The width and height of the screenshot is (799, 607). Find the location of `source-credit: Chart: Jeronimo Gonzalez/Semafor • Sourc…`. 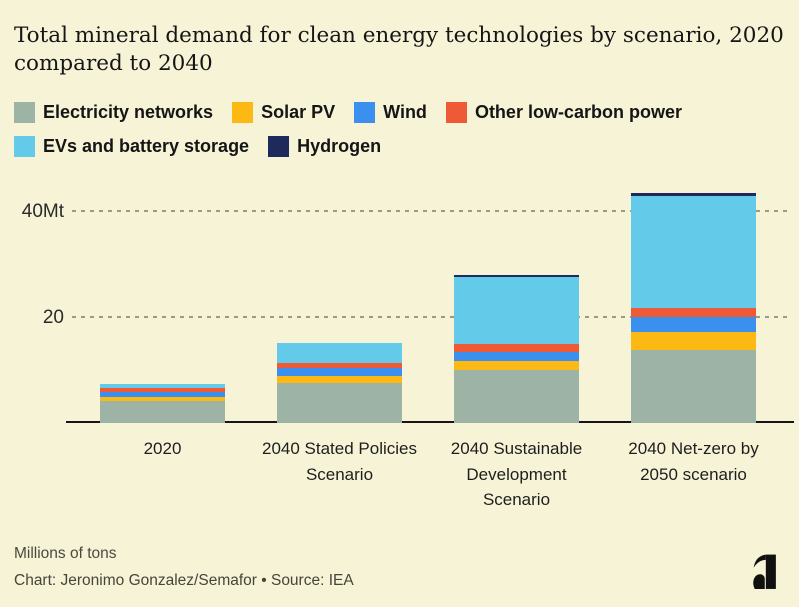

source-credit: Chart: Jeronimo Gonzalez/Semafor • Sourc… is located at coordinates (184, 580).